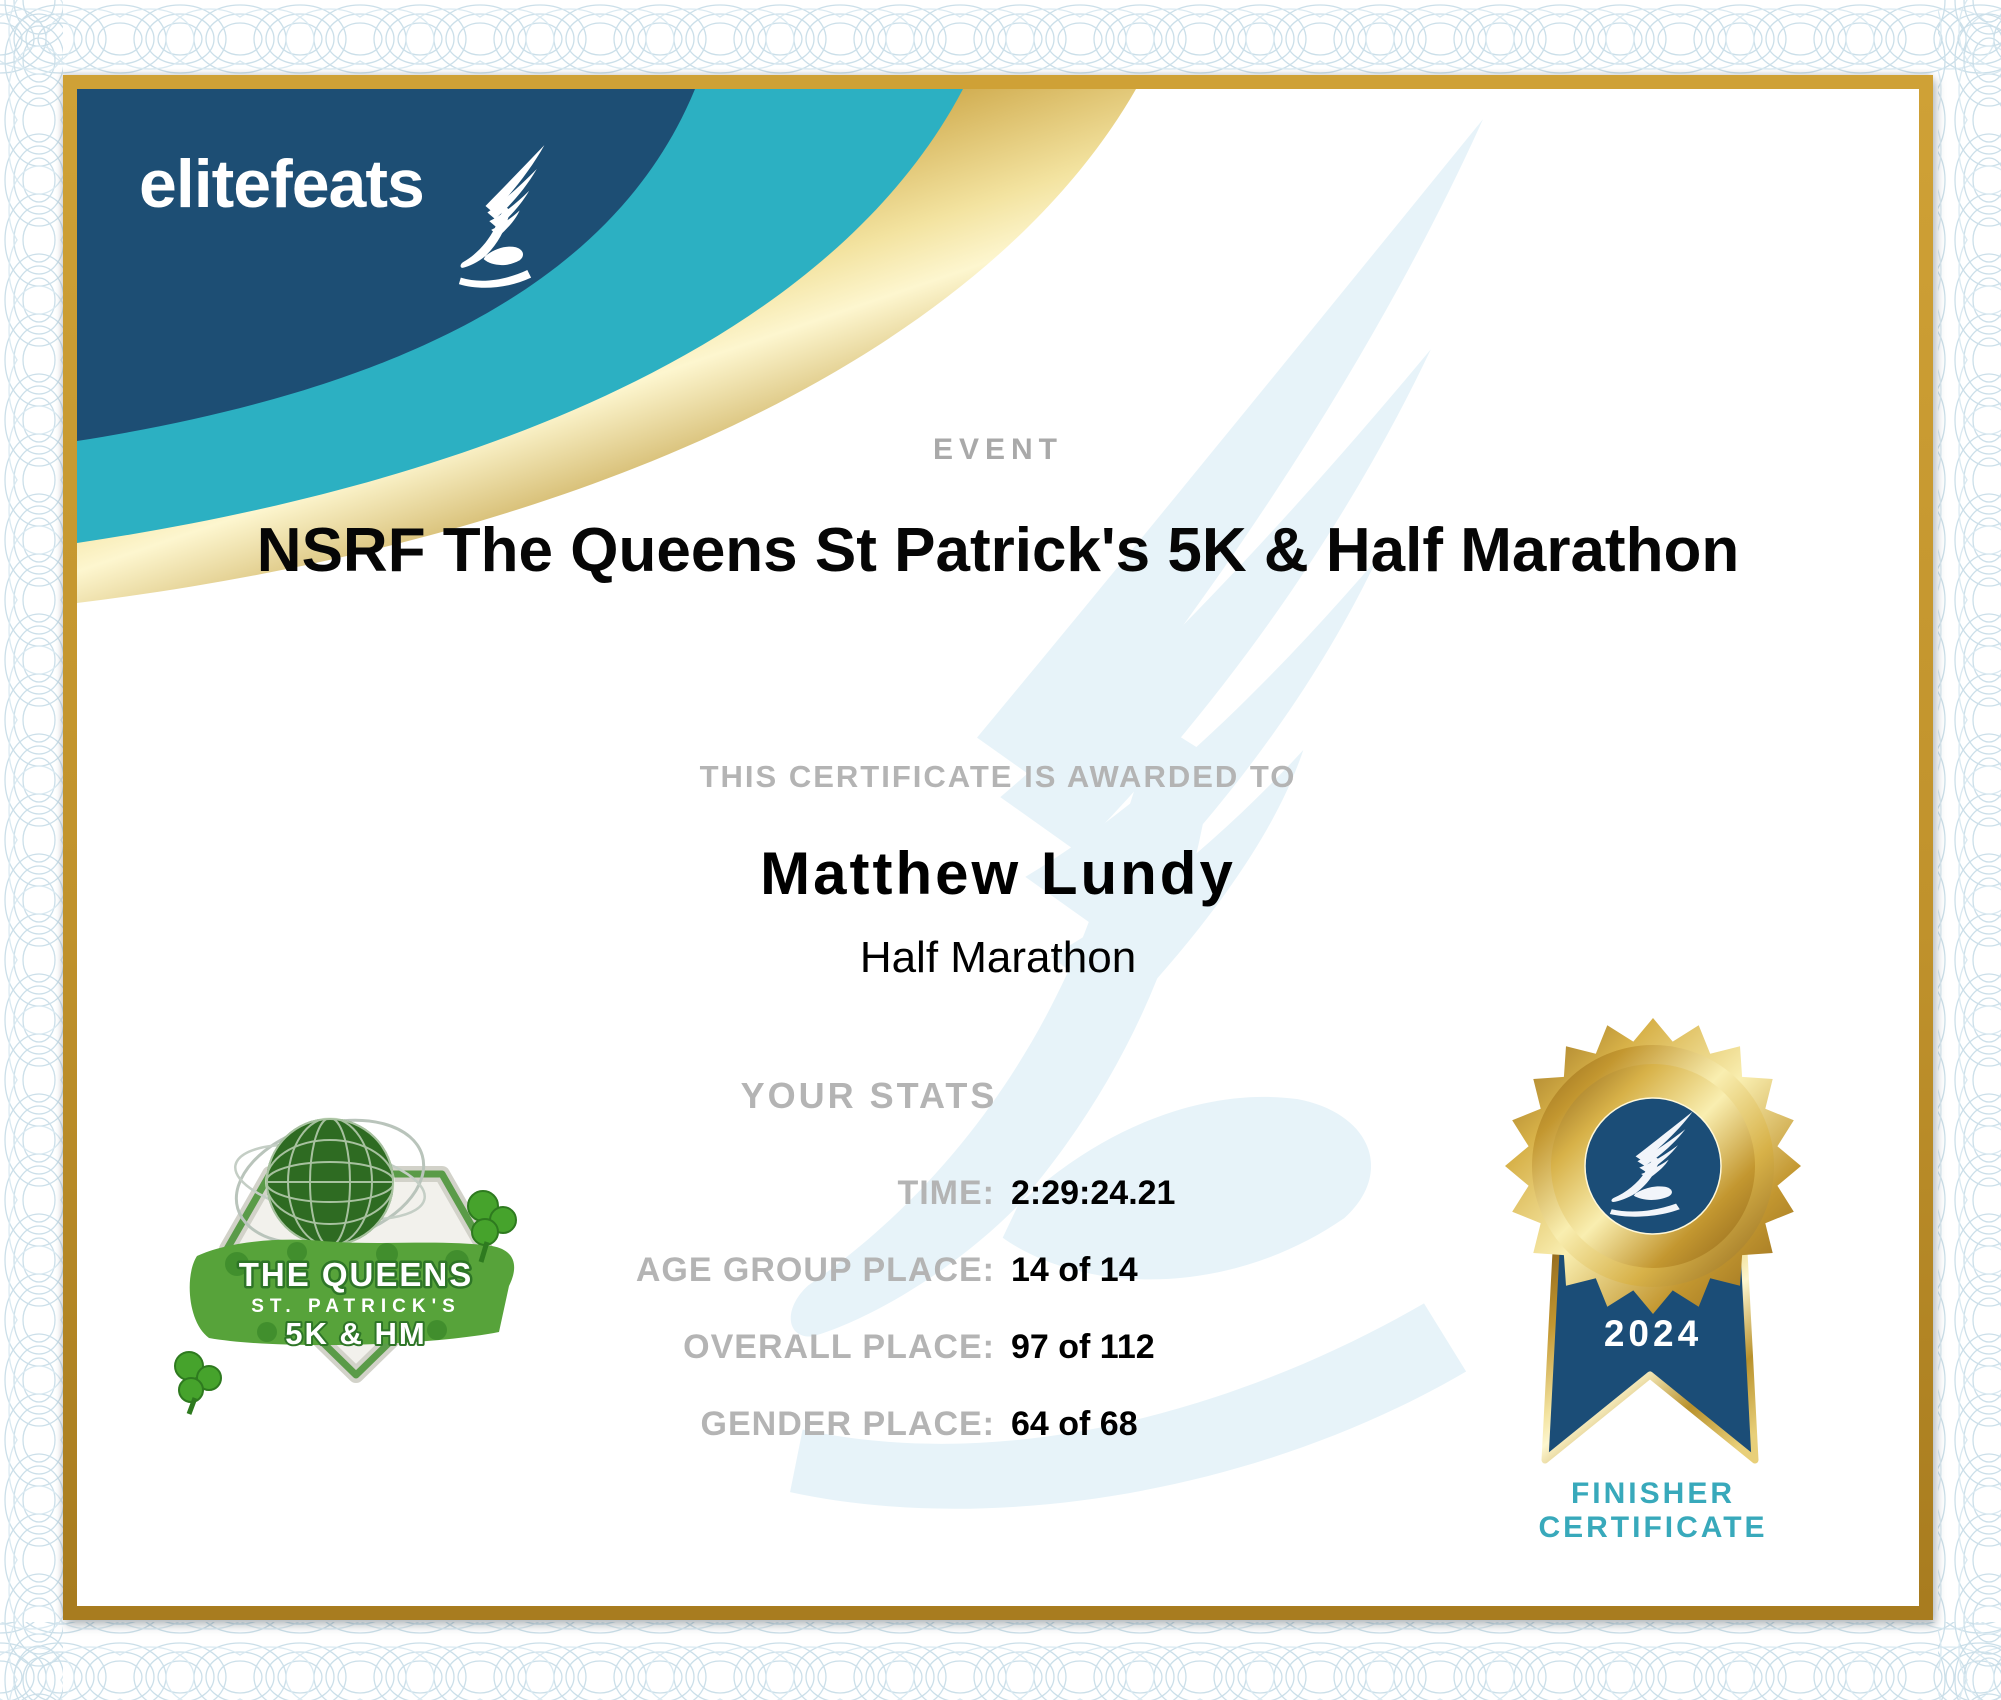 The height and width of the screenshot is (1700, 2001). What do you see at coordinates (356, 1306) in the screenshot?
I see `logo-subtitle: ST. PATRICK'S` at bounding box center [356, 1306].